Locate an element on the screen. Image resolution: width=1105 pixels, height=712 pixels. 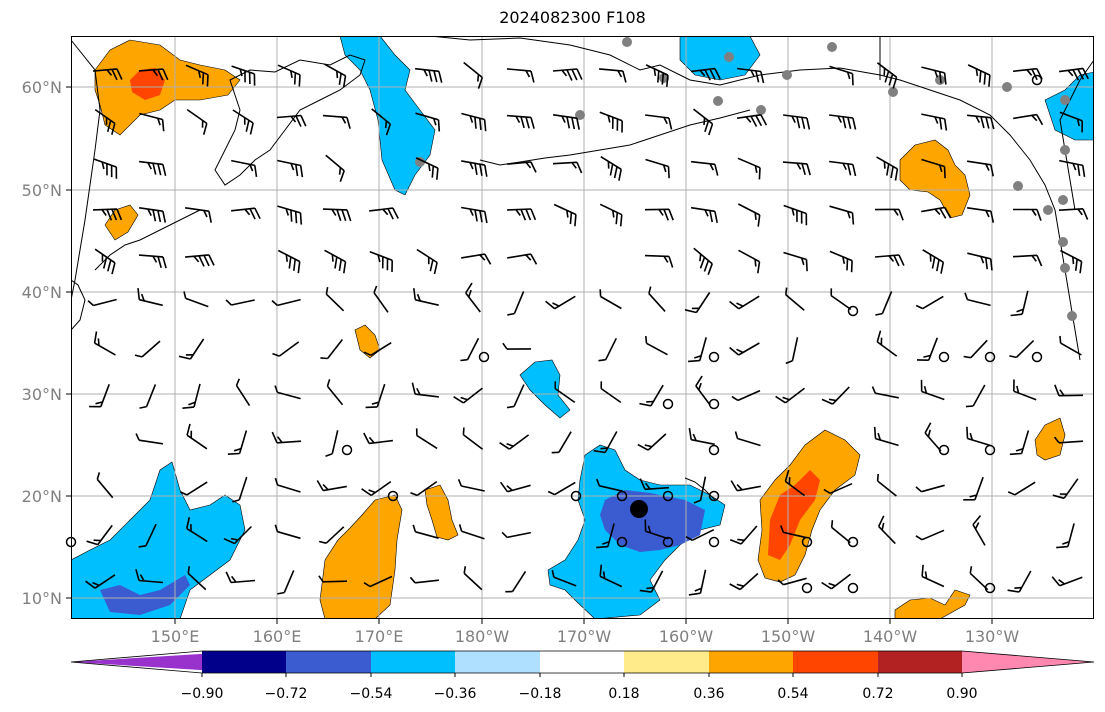
strong-positive-anomaly-region is located at coordinates (147, 84).